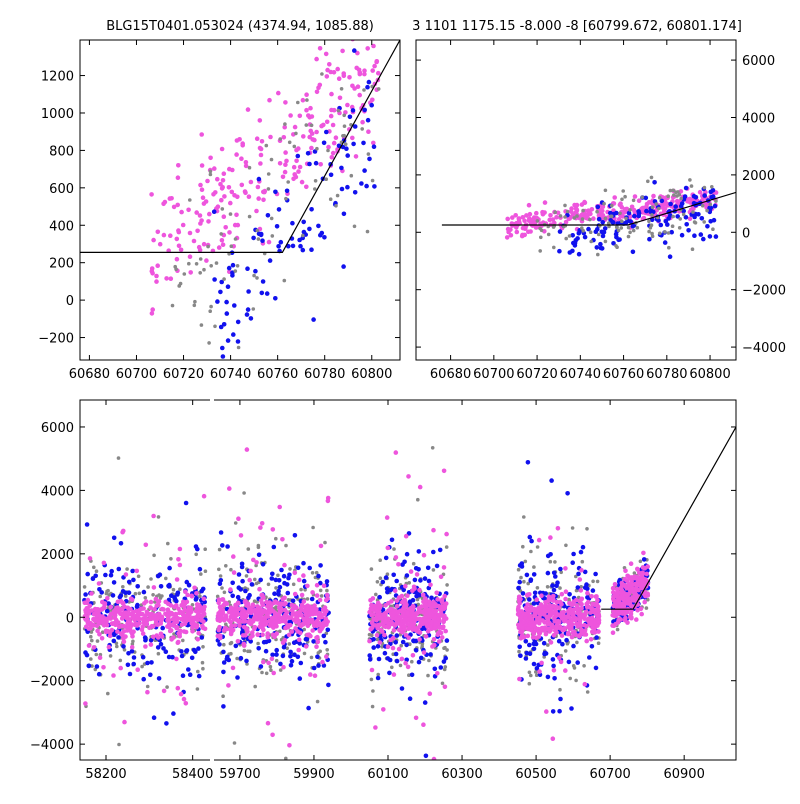  I want to click on panel-top-left-points, so click(265, 199).